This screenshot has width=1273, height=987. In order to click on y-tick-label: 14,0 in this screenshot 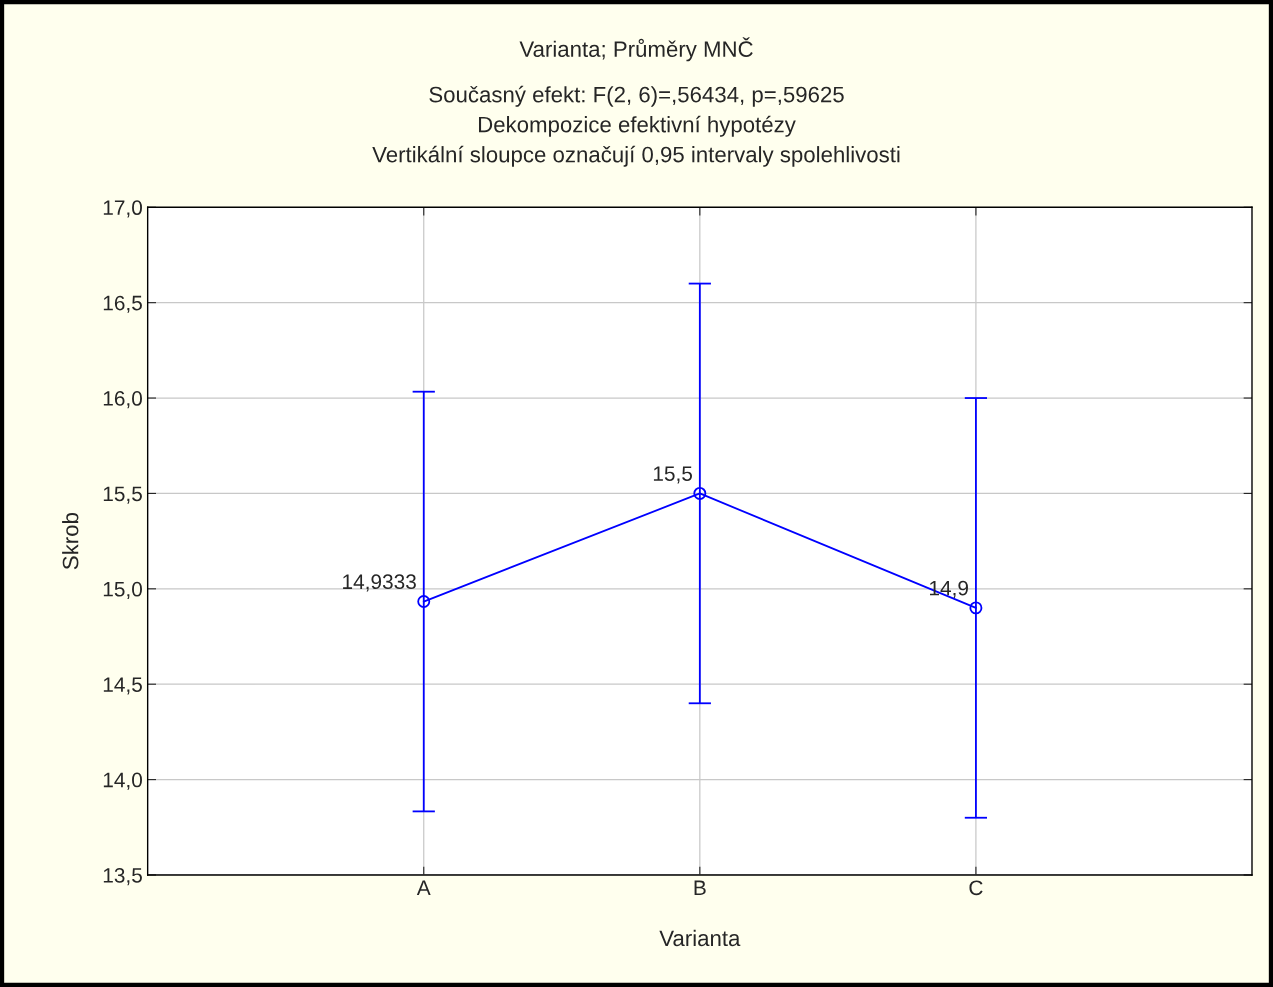, I will do `click(122, 781)`.